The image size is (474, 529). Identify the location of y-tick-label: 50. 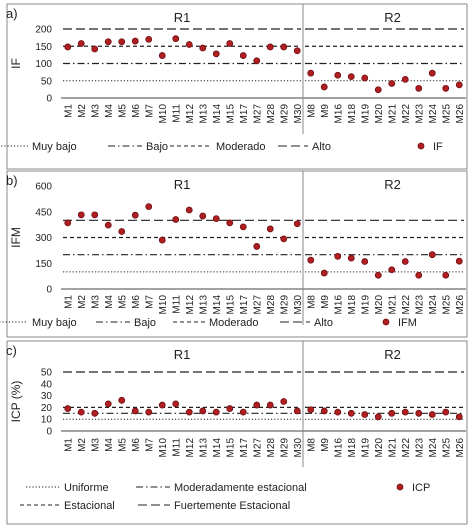
(47, 81).